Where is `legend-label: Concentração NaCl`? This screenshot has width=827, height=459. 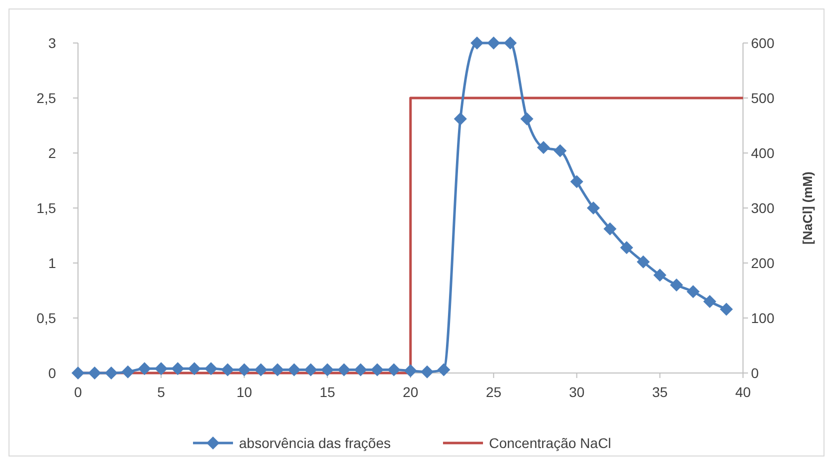 legend-label: Concentração NaCl is located at coordinates (550, 442).